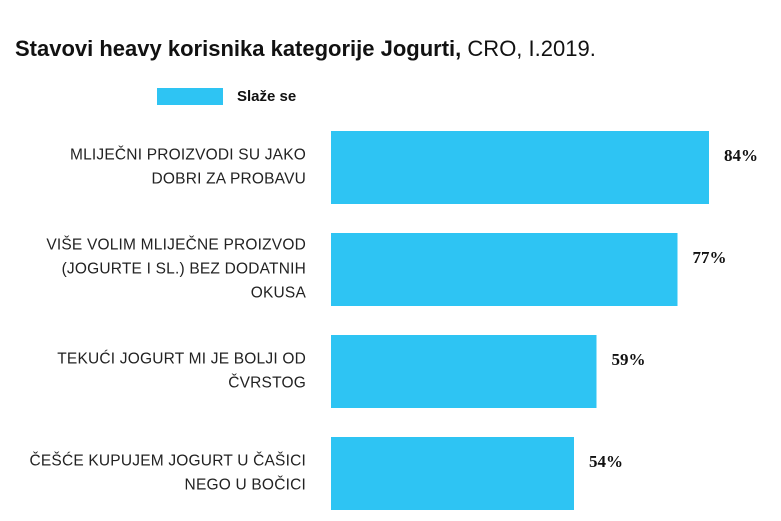 This screenshot has width=781, height=521. Describe the element at coordinates (267, 96) in the screenshot. I see `legend-label: Slaže se` at that location.